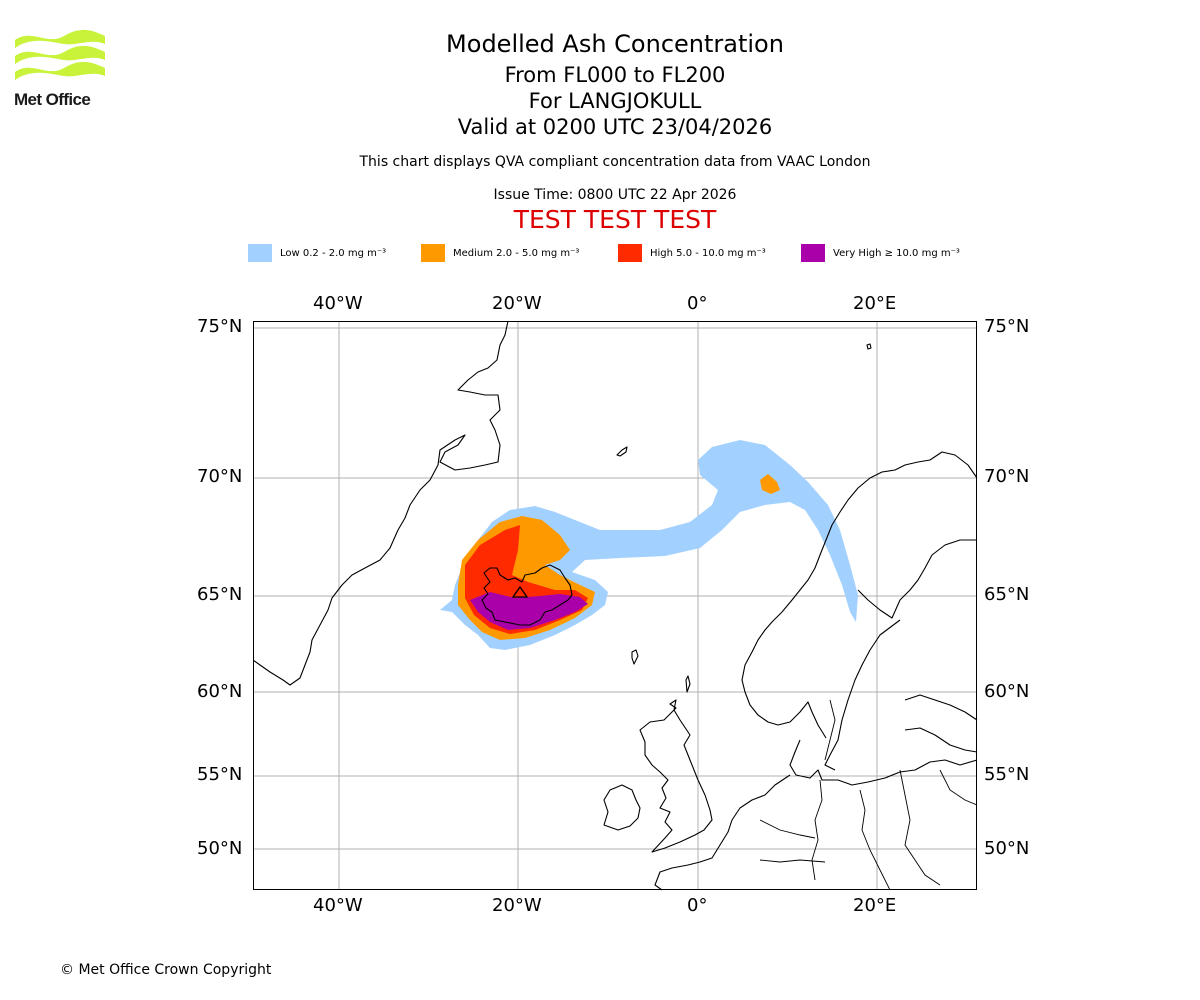 This screenshot has width=1200, height=1000. What do you see at coordinates (220, 326) in the screenshot?
I see `lat-label-left-75: 75°N` at bounding box center [220, 326].